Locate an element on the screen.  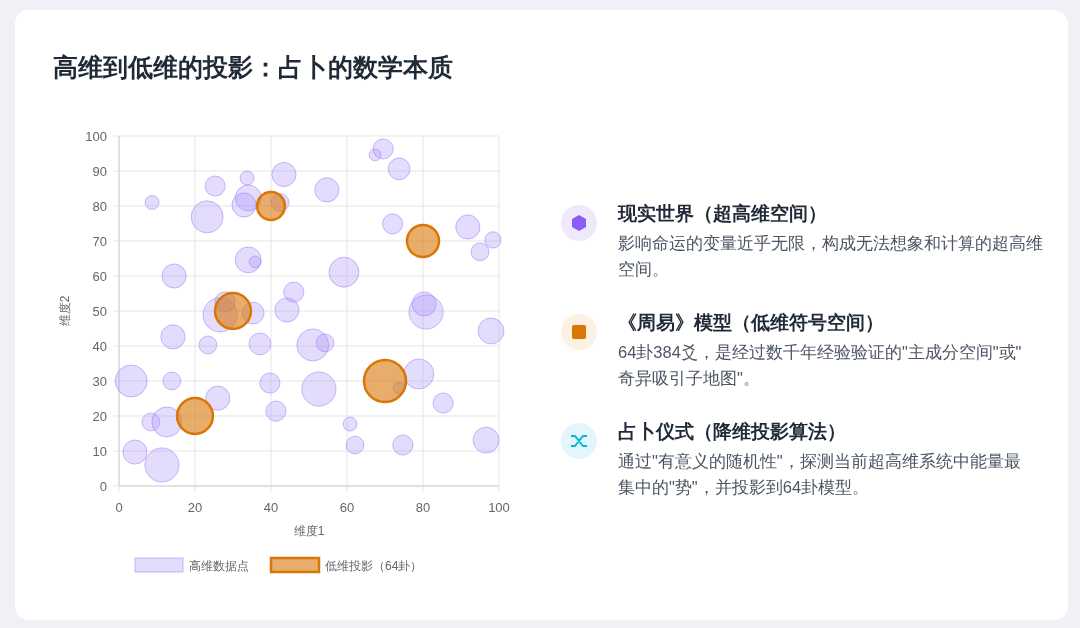
y-tick-label: 50 is located at coordinates (99, 311).